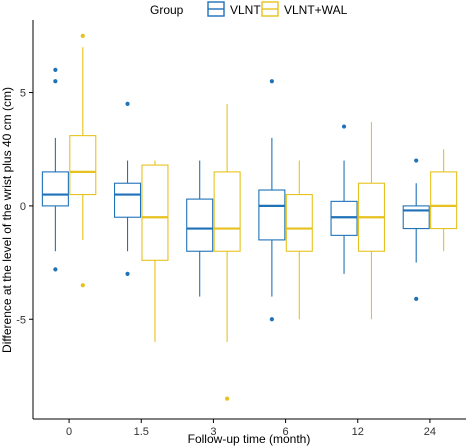 This screenshot has height=448, width=474. I want to click on x-tick-label: 1.5, so click(141, 432).